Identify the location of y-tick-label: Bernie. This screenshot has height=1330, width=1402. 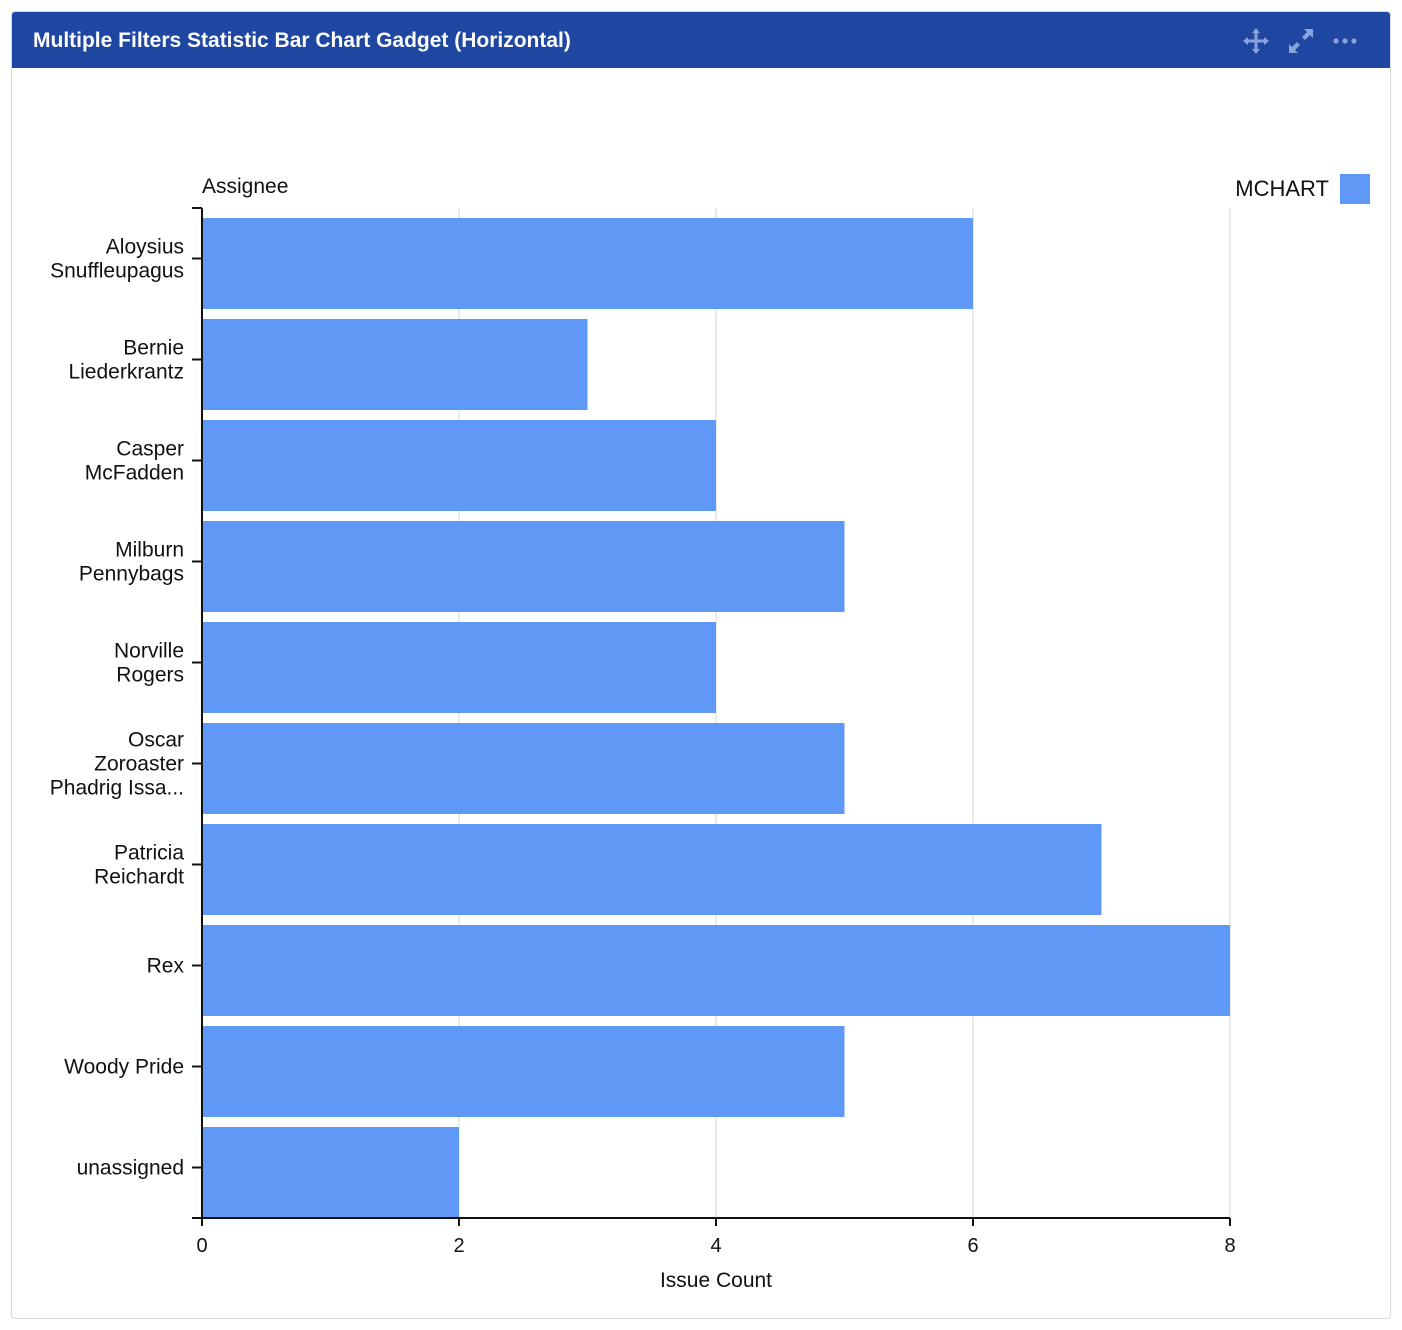
(153, 348).